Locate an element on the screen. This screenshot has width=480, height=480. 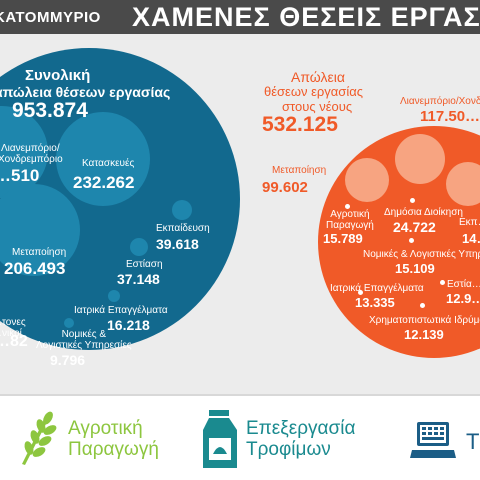
footer-food-text: Επεξεργασία Τροφίμων is located at coordinates (301, 439).